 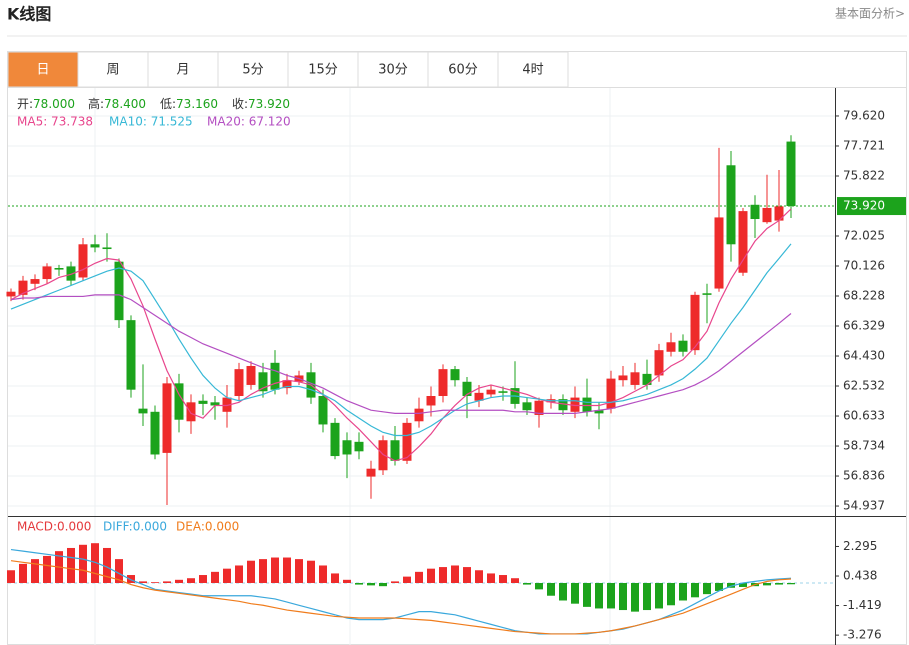 What do you see at coordinates (240, 104) in the screenshot?
I see `info-label: 收:` at bounding box center [240, 104].